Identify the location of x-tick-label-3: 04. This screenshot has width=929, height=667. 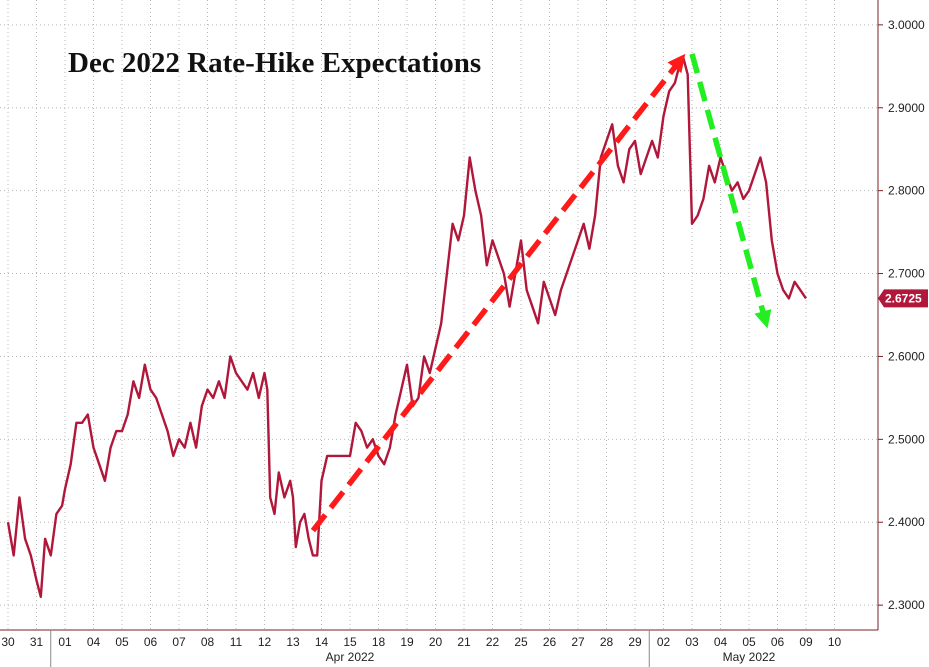
(94, 642).